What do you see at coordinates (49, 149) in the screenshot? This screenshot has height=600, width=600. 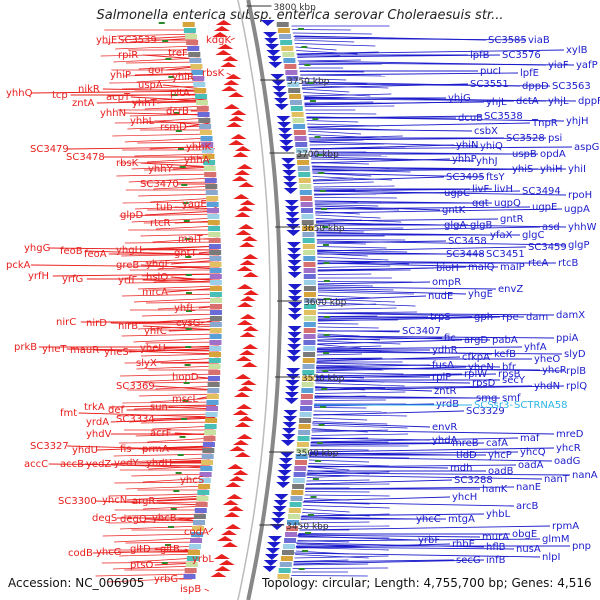 I see `gene-label: SC3479` at bounding box center [49, 149].